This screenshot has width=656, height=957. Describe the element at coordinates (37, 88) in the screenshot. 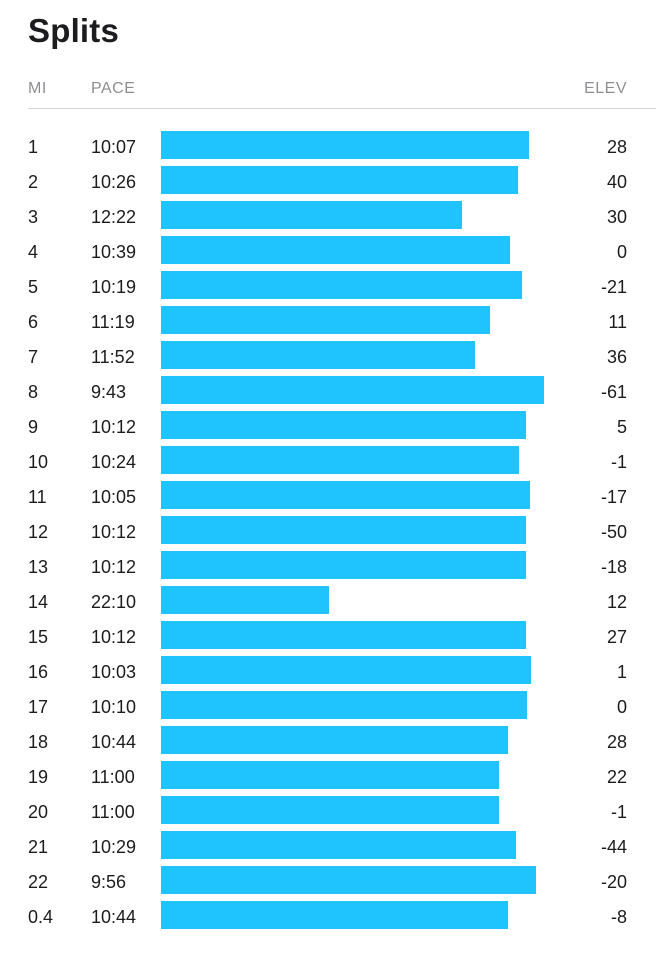

I see `column-header-mi: MI` at that location.